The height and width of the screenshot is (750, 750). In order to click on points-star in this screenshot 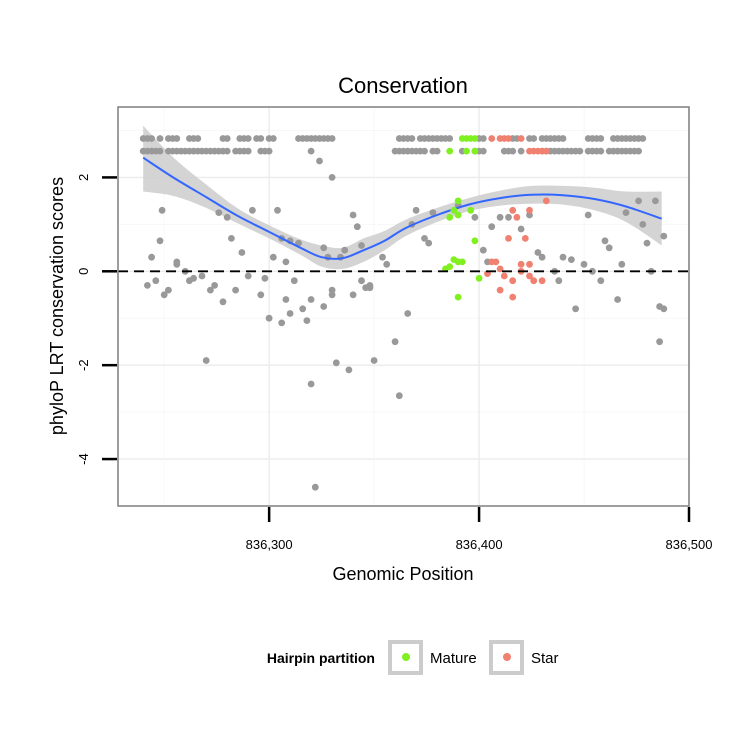, I will do `click(517, 218)`.